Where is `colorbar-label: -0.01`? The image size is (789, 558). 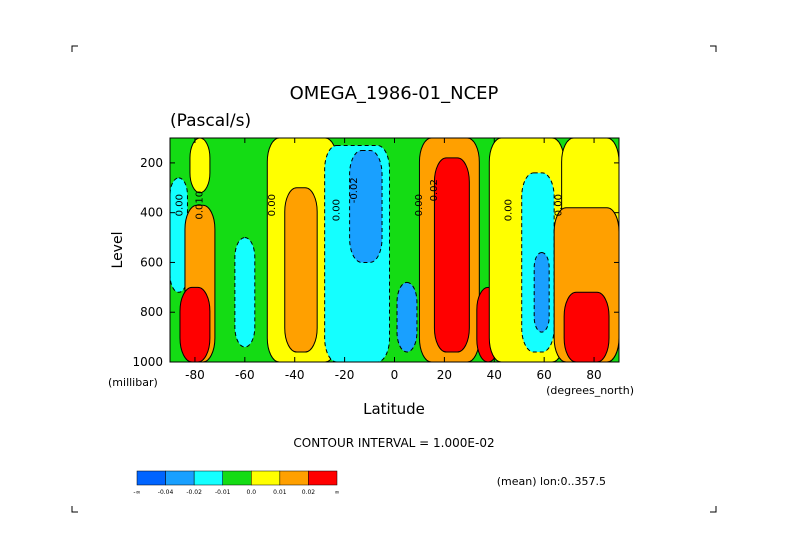 colorbar-label: -0.01 is located at coordinates (223, 492).